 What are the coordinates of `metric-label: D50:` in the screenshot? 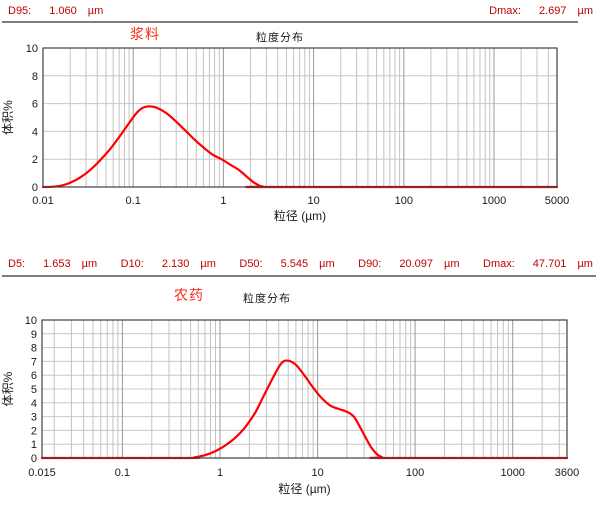 It's located at (251, 264).